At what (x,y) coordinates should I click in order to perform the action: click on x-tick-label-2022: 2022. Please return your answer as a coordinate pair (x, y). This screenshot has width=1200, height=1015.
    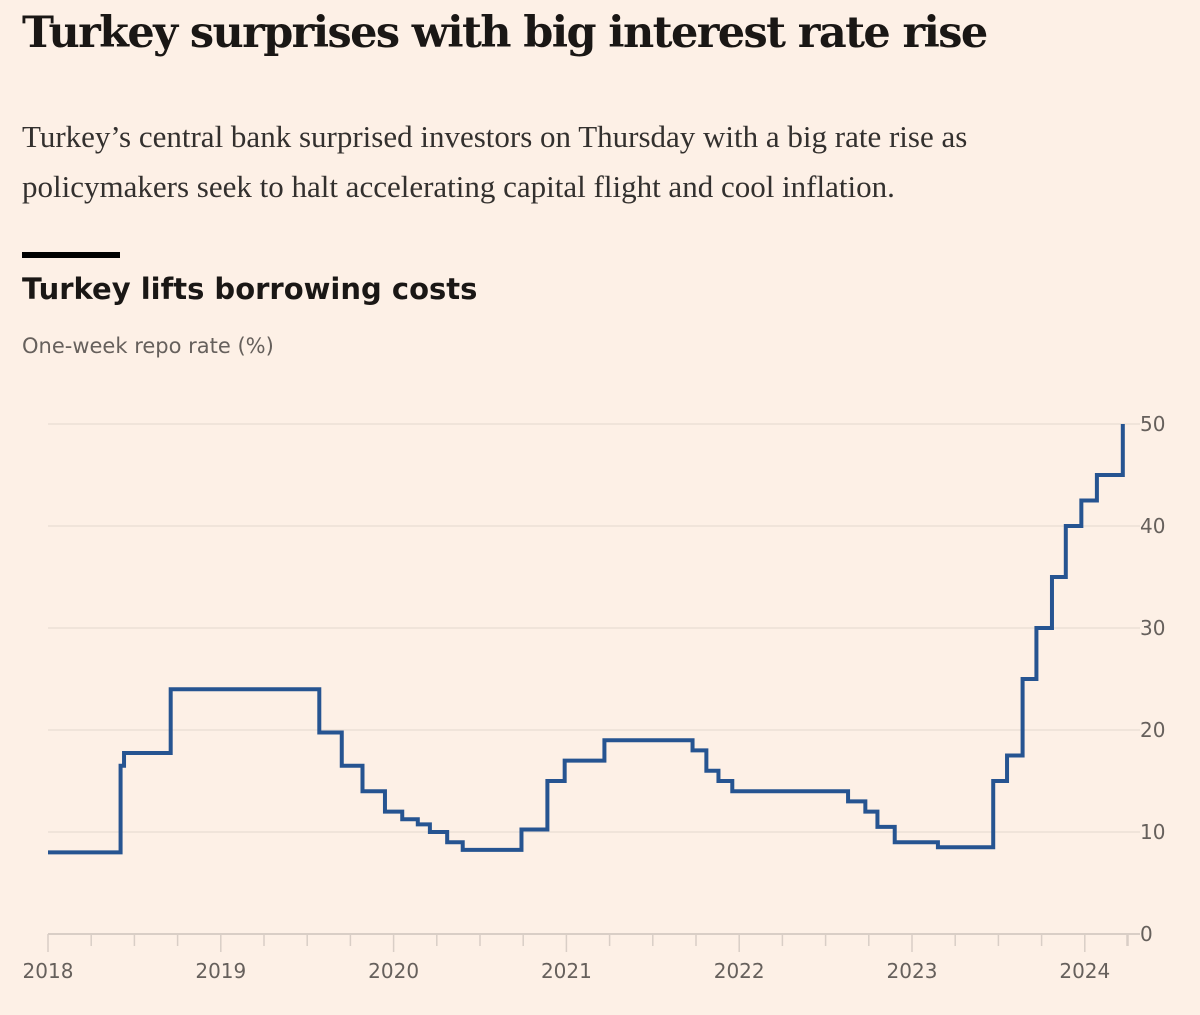
    Looking at the image, I should click on (739, 971).